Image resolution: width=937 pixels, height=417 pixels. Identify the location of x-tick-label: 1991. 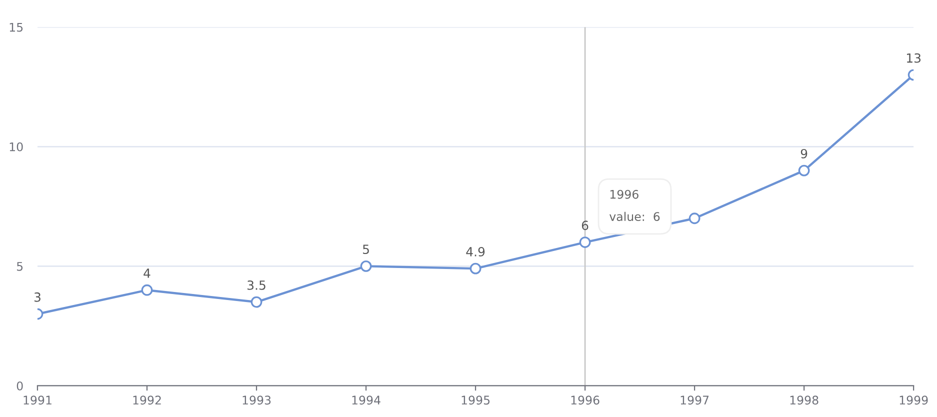
(38, 400).